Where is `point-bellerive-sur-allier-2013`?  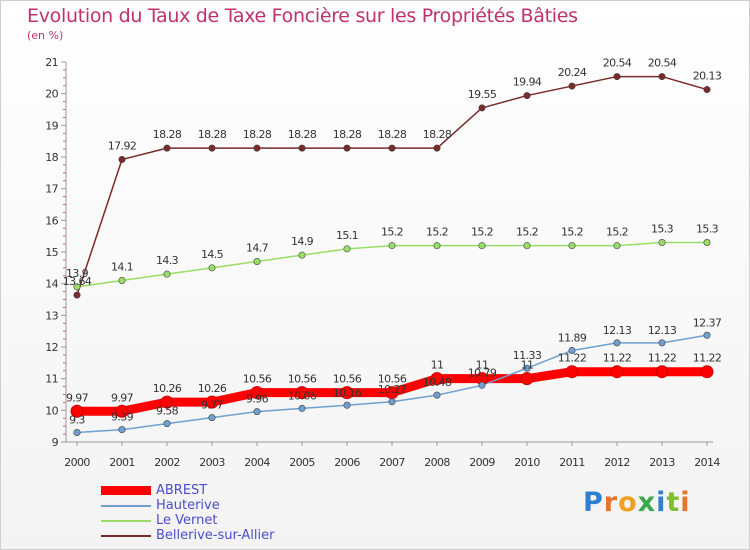 point-bellerive-sur-allier-2013 is located at coordinates (662, 77).